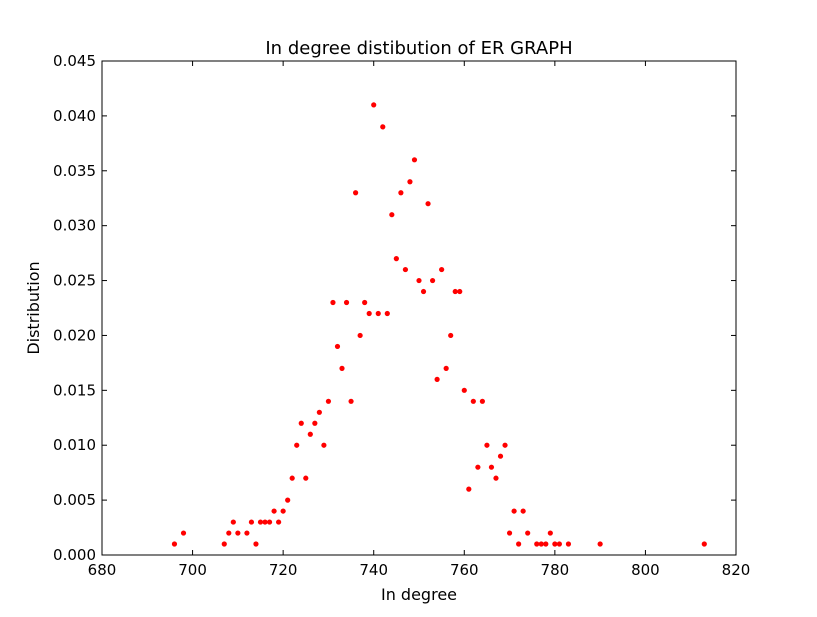 This screenshot has height=617, width=817. Describe the element at coordinates (283, 570) in the screenshot. I see `x-tick-label: 720` at that location.